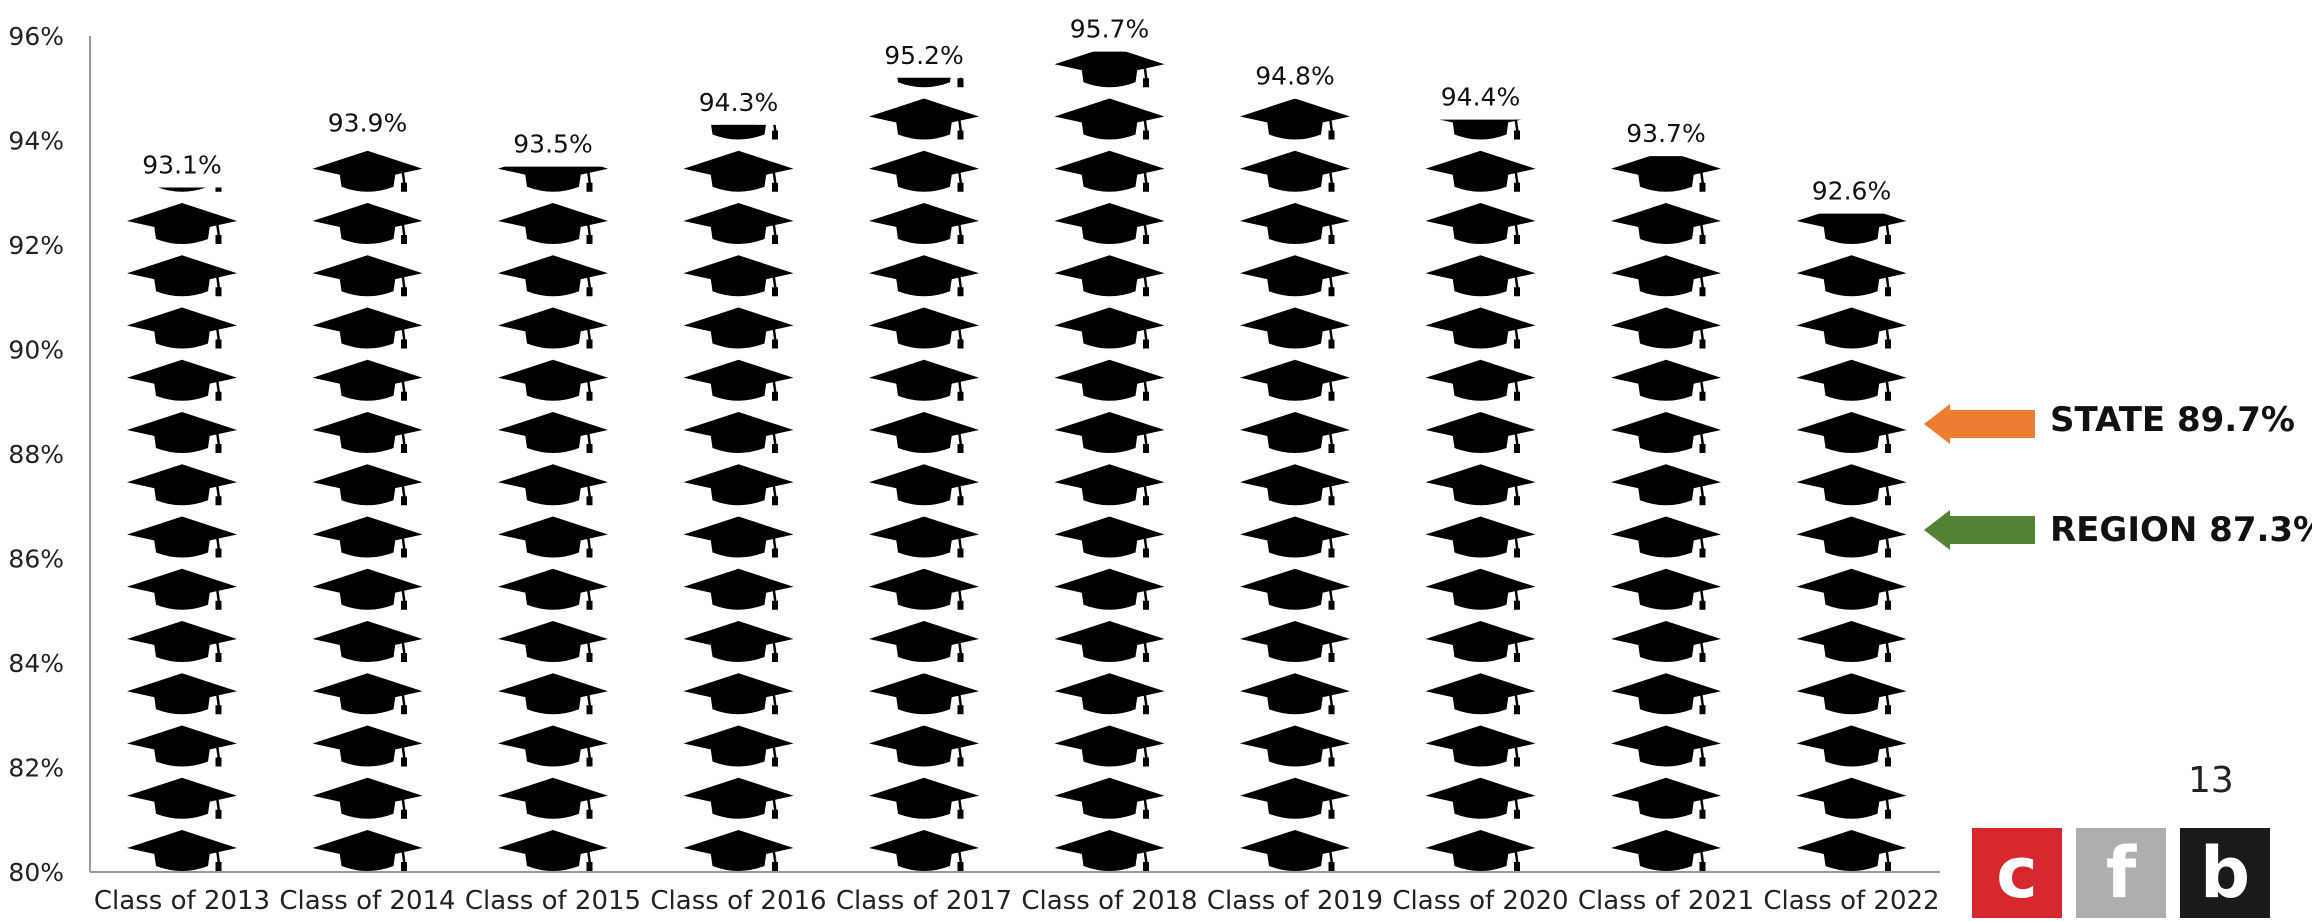 This screenshot has width=2312, height=921. What do you see at coordinates (36, 663) in the screenshot?
I see `y-tick-label: 84%` at bounding box center [36, 663].